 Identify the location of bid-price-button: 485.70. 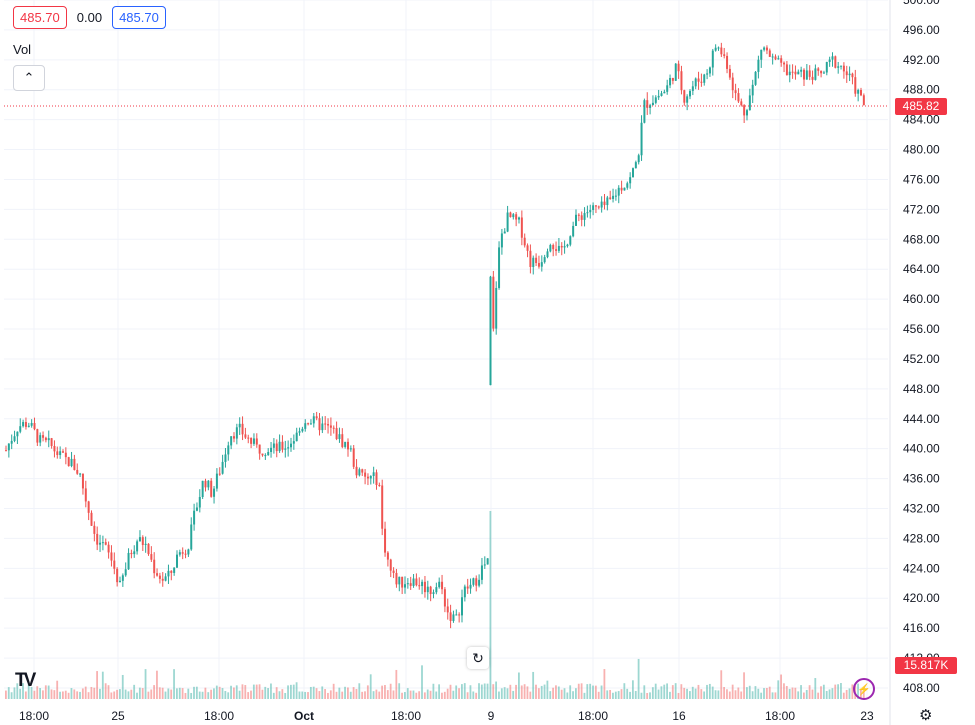
(40, 17).